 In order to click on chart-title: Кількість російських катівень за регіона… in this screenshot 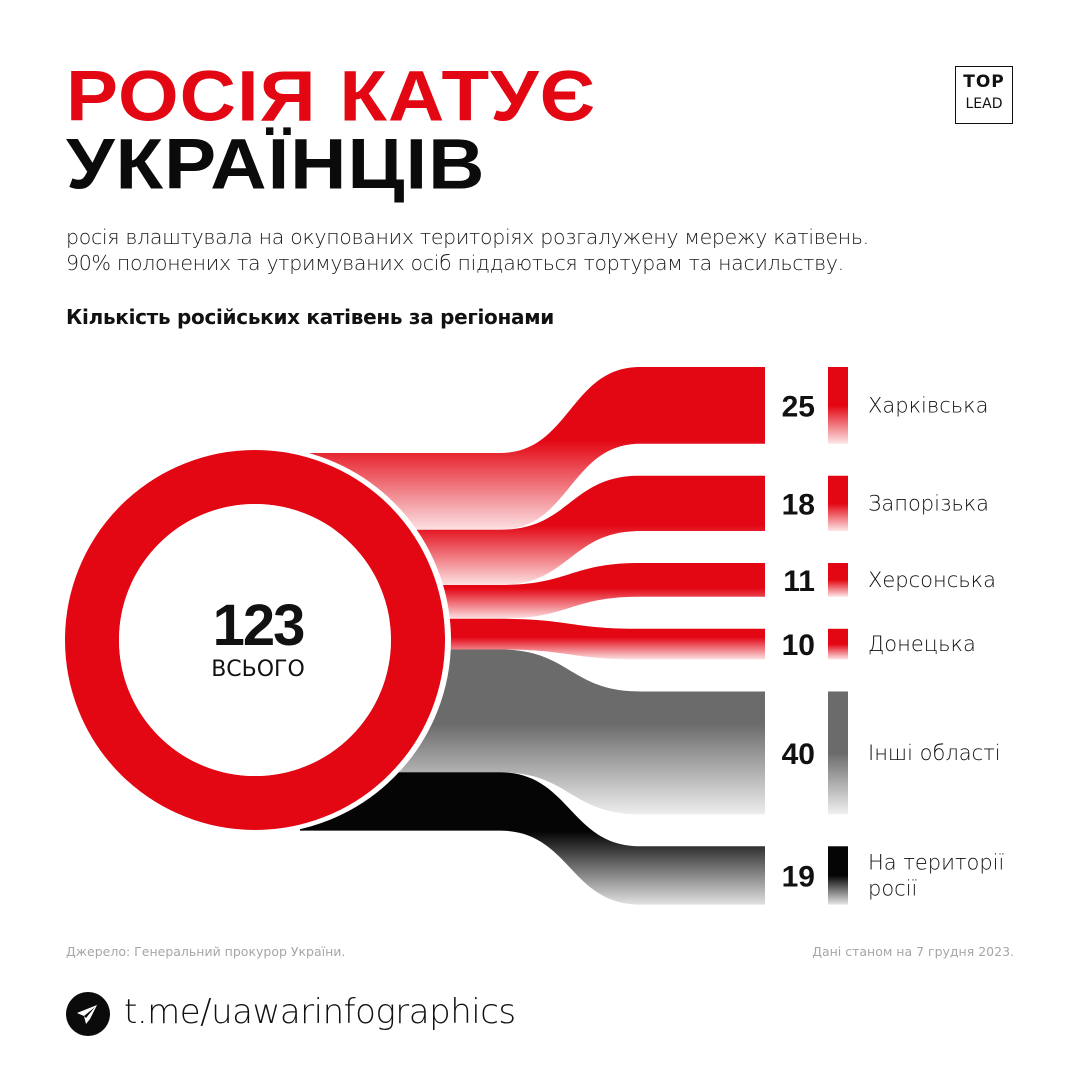, I will do `click(310, 317)`.